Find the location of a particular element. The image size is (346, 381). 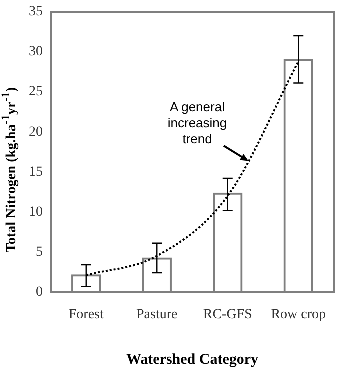

y-tick-label: 20 is located at coordinates (36, 132).